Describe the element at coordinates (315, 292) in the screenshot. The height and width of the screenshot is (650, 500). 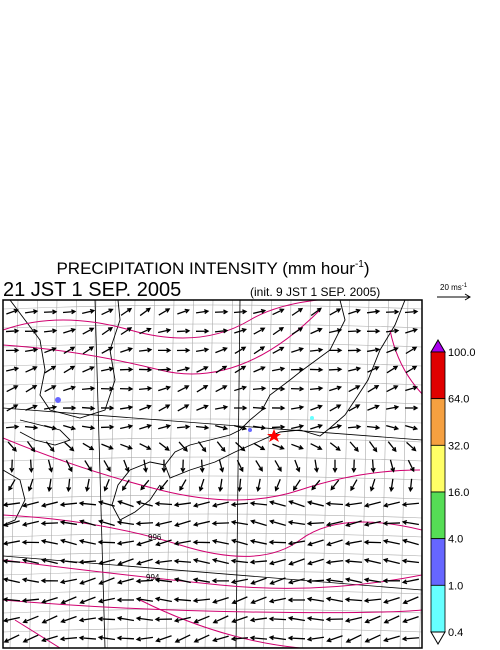
I see `init-time: (init. 9 JST 1 SEP. 2005)` at that location.